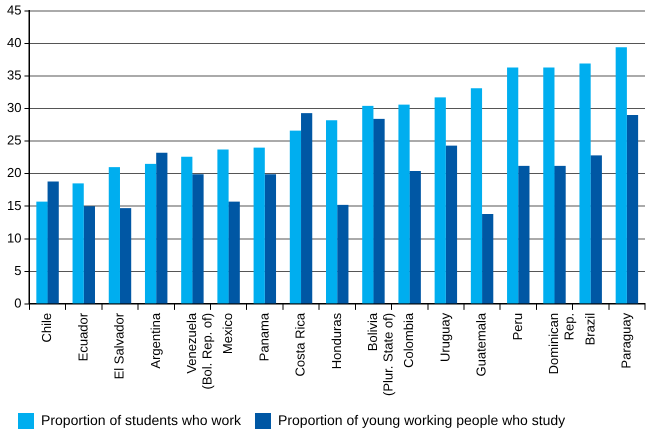 Image resolution: width=653 pixels, height=439 pixels. I want to click on x-tick-label: Colombia, so click(408, 340).